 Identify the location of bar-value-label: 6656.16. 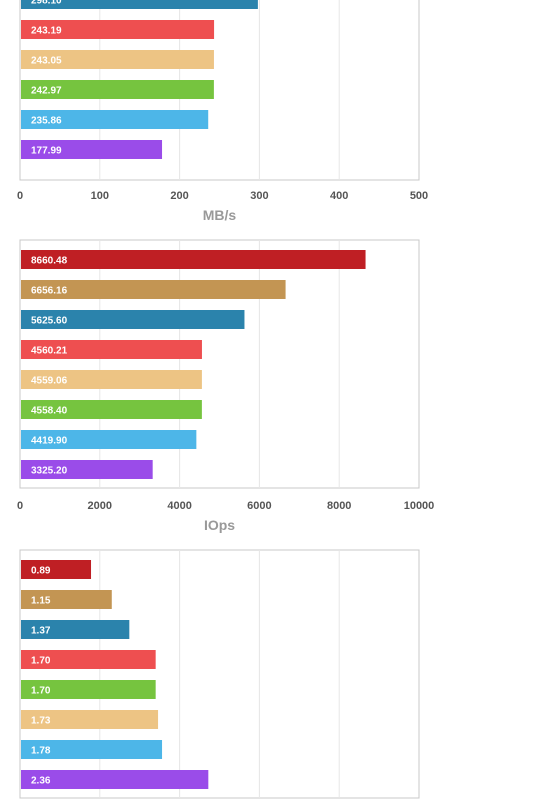
(49, 291).